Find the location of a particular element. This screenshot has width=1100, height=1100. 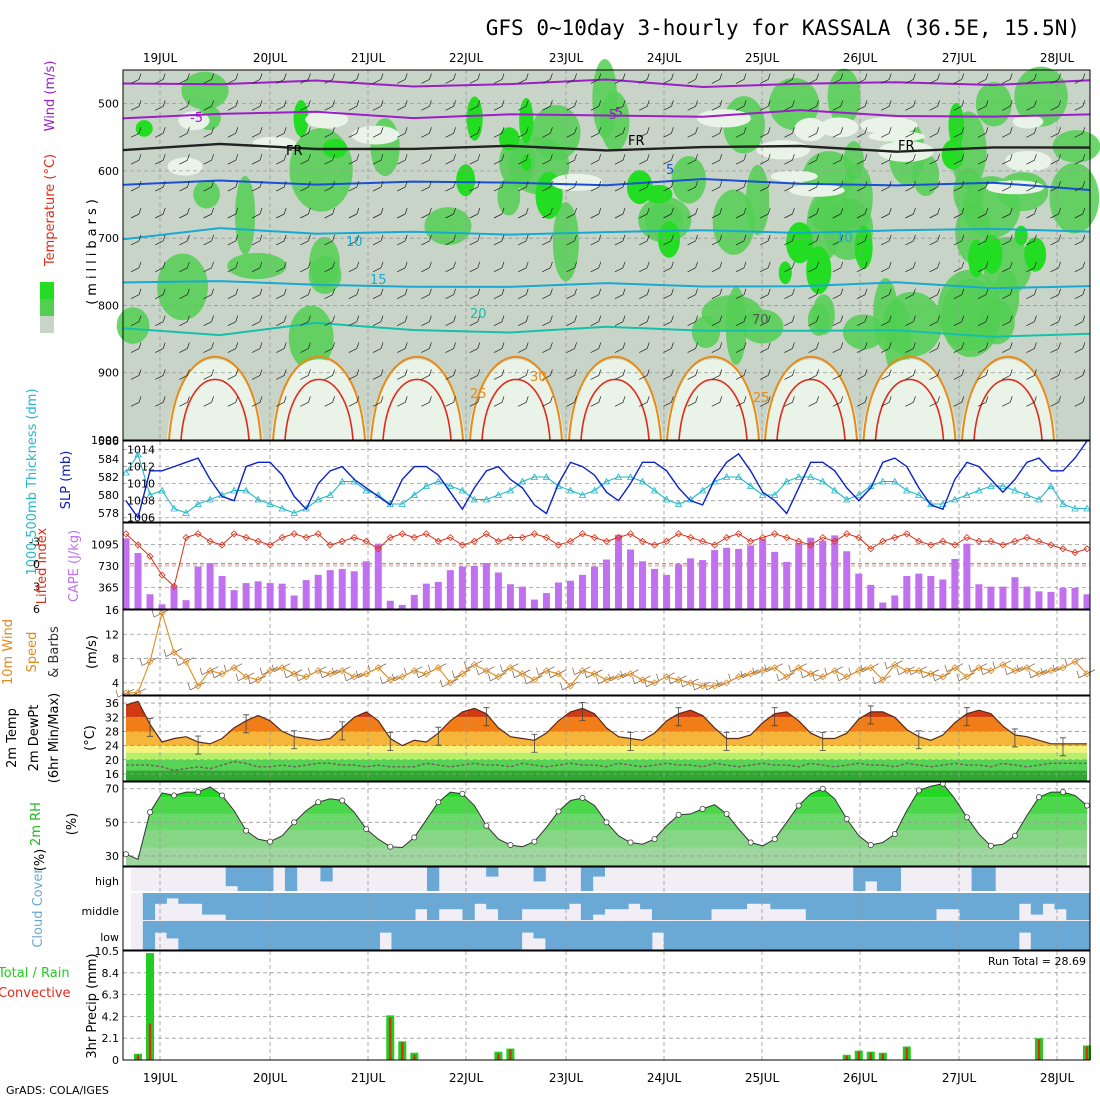

isotherm-line is located at coordinates (606, 83).